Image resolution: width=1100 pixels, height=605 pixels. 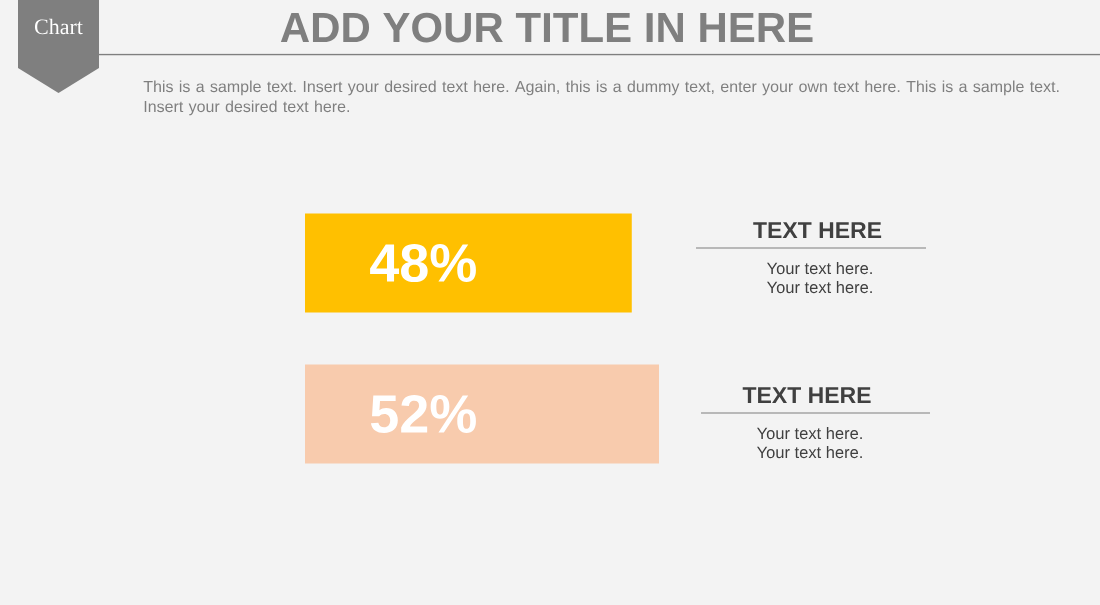 I want to click on text: Chart, so click(x=58, y=26).